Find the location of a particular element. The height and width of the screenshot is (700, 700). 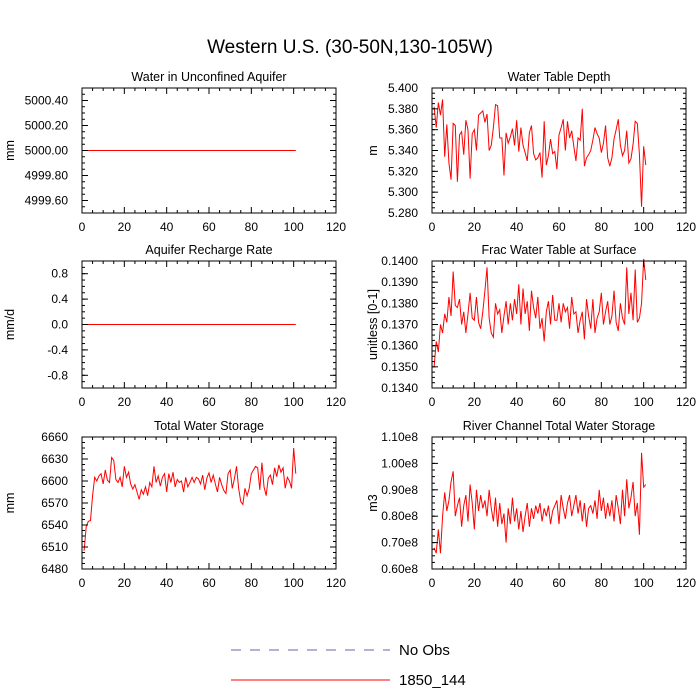

y-tick-label: 5.280 is located at coordinates (403, 213).